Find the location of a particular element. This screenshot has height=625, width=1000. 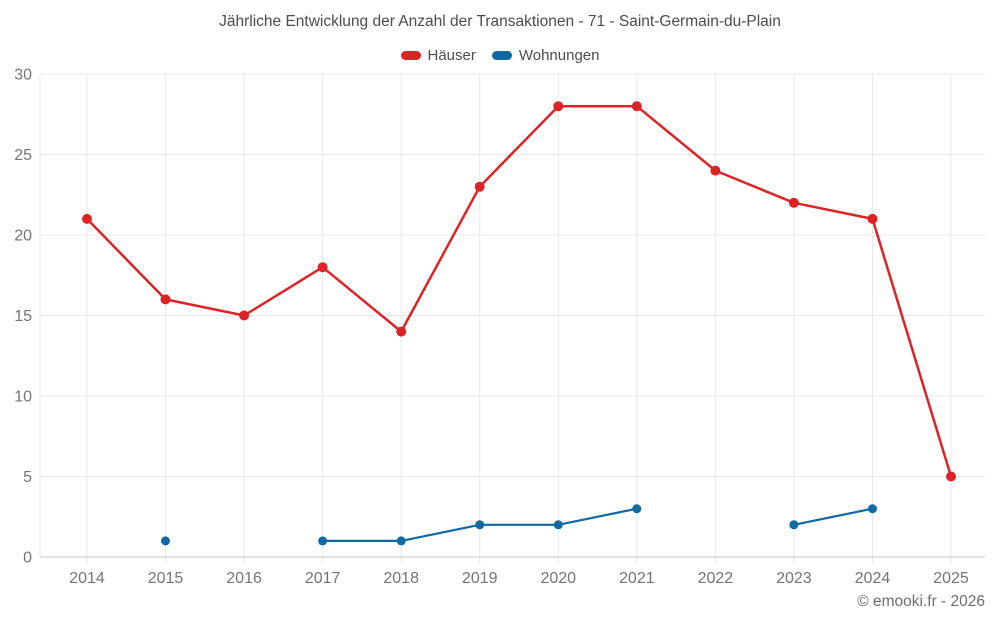

y-tick-label: 25 is located at coordinates (23, 155).